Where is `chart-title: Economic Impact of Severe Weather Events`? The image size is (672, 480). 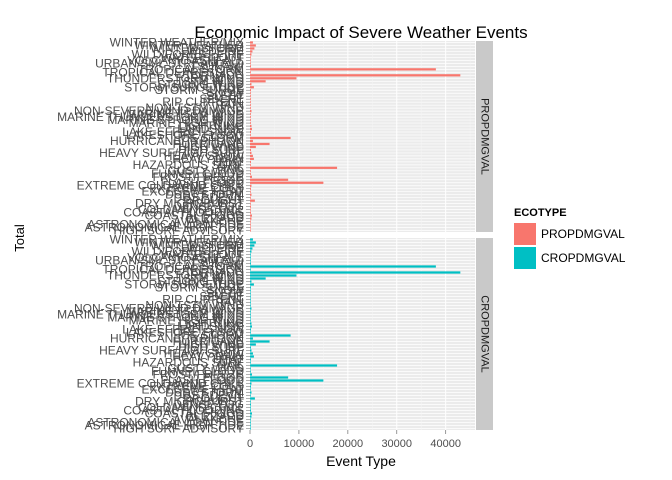 chart-title: Economic Impact of Severe Weather Events is located at coordinates (360, 32).